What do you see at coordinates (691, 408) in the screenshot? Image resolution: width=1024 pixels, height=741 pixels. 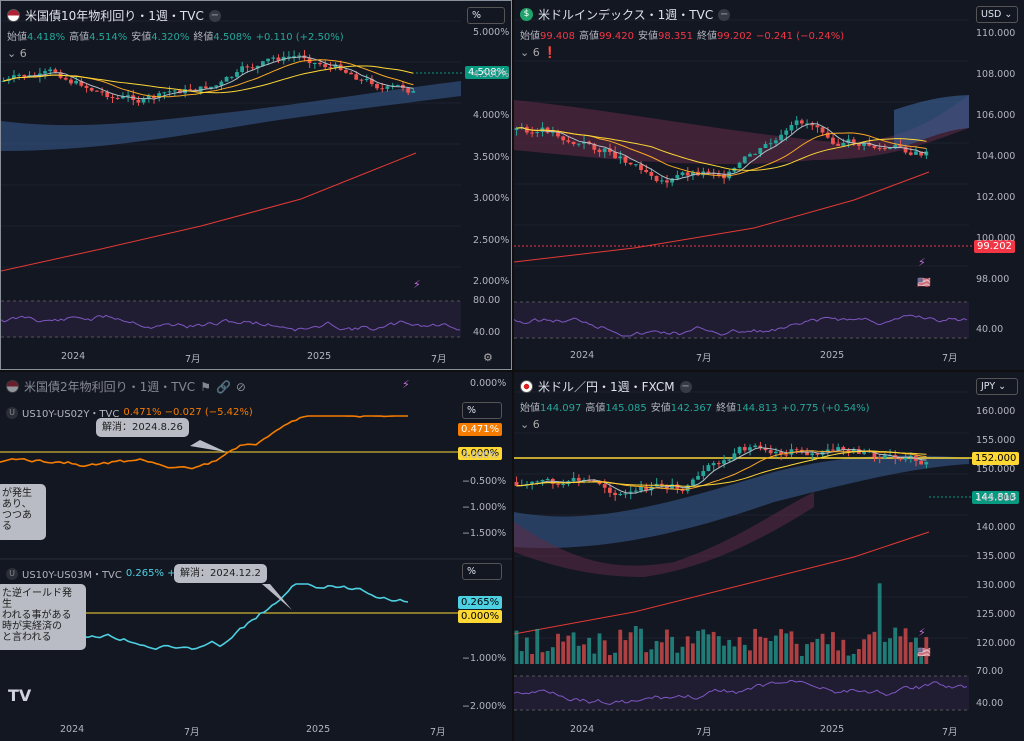 I see `ohlc-value: 142.367` at bounding box center [691, 408].